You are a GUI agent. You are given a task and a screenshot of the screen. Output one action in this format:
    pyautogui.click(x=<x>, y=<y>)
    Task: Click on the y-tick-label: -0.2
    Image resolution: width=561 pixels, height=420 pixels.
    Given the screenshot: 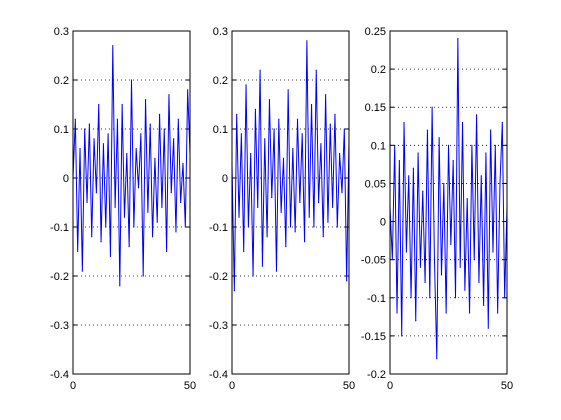 What is the action you would take?
    pyautogui.click(x=218, y=277)
    